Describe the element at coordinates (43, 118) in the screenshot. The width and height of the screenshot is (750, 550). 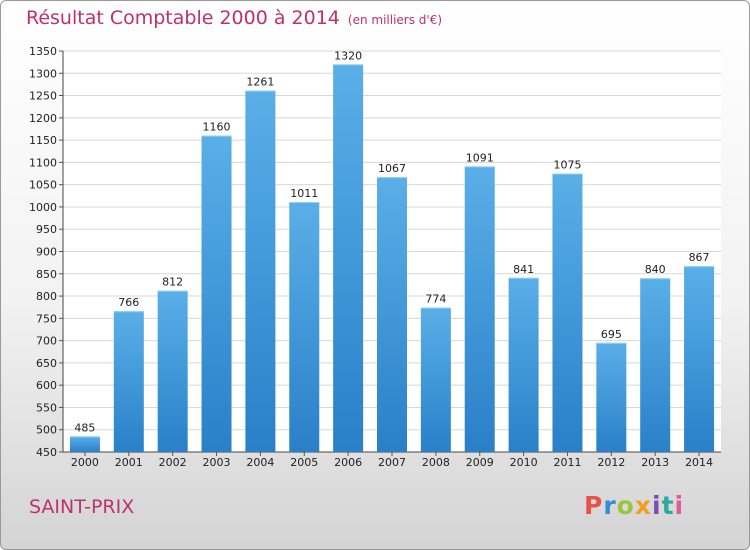
I see `y-tick-label: 1200` at that location.